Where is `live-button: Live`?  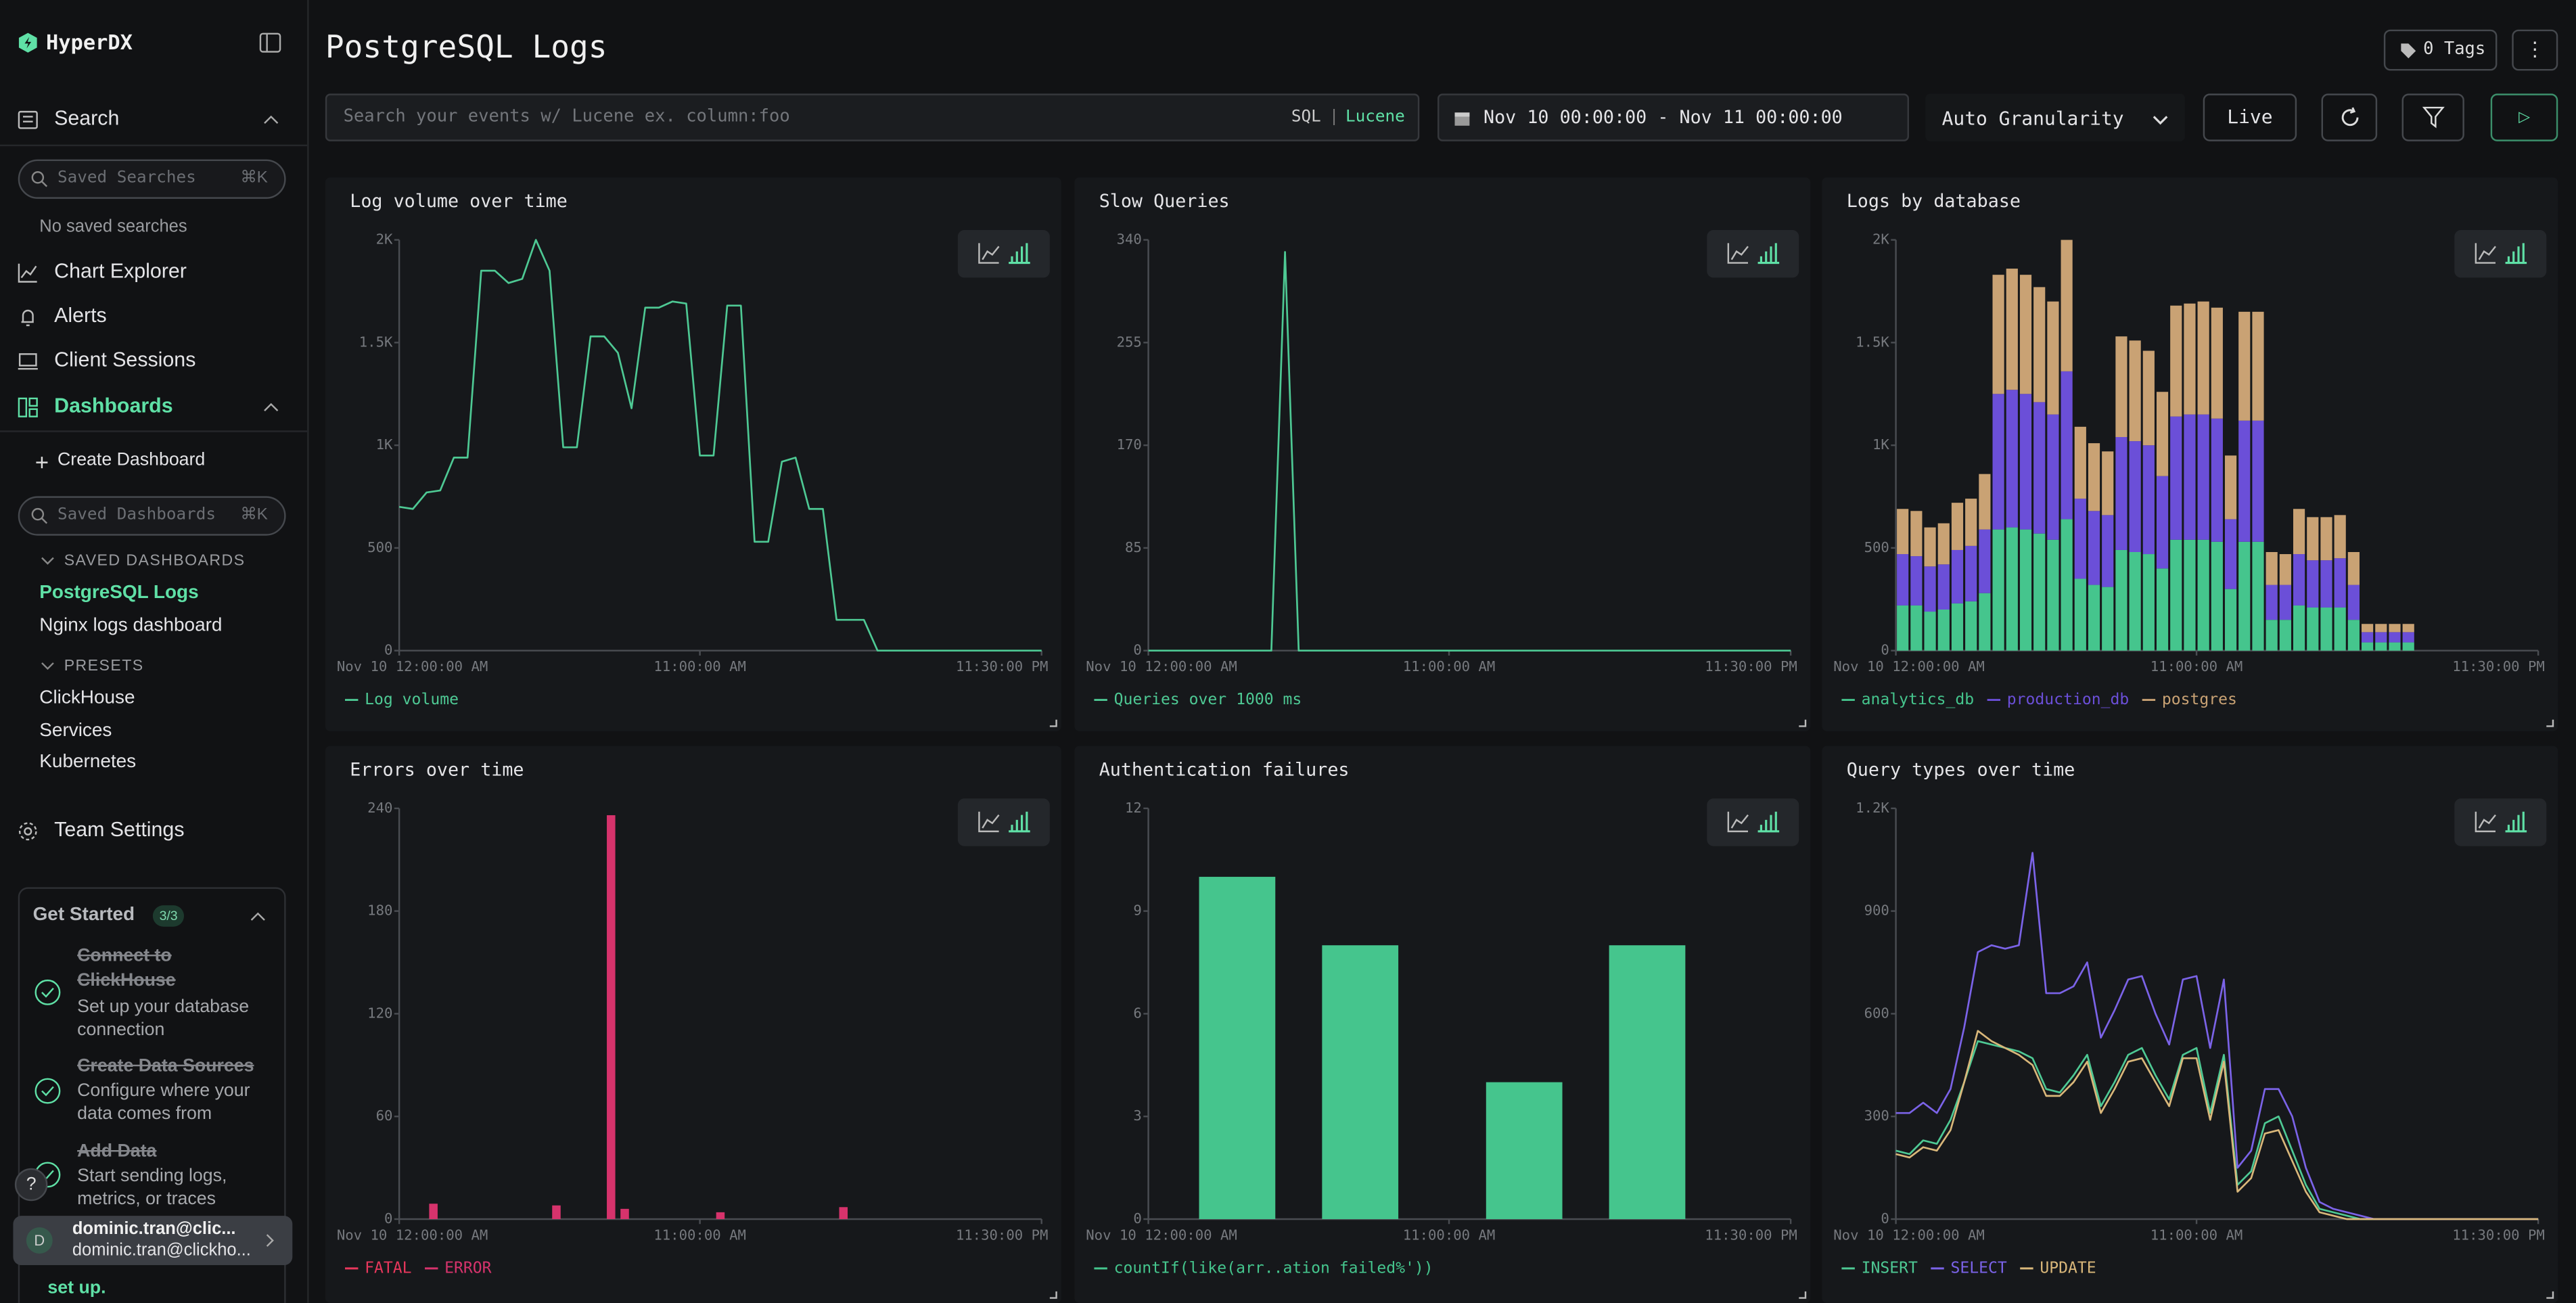
live-button: Live is located at coordinates (2250, 117).